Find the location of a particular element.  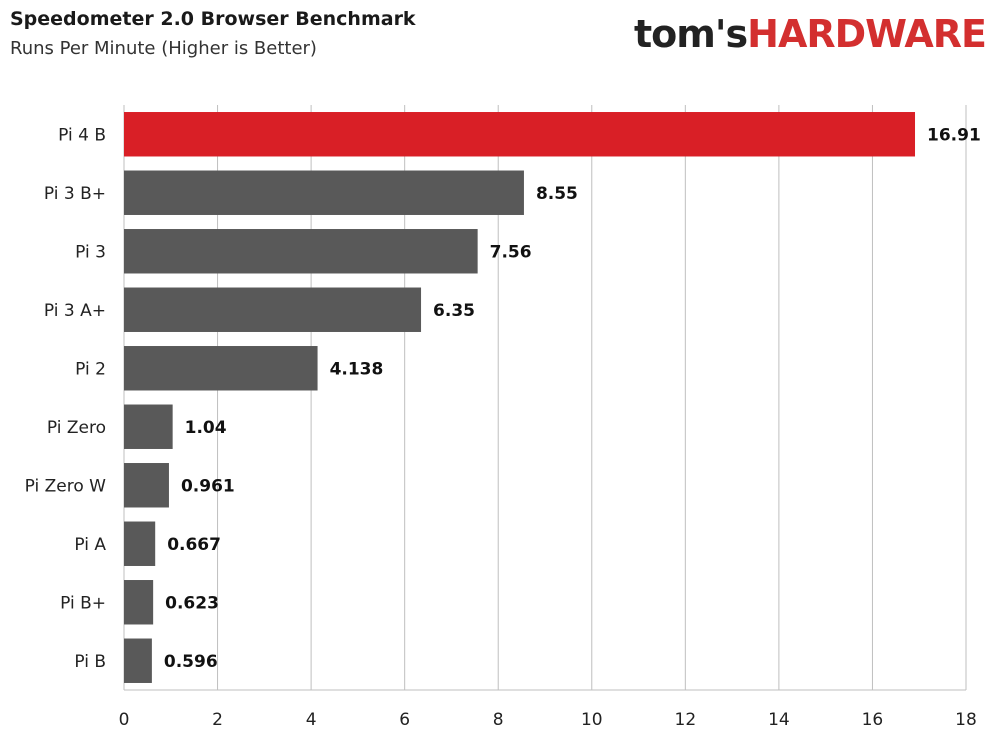

logo-text-hardware: HARDWARE is located at coordinates (867, 34).